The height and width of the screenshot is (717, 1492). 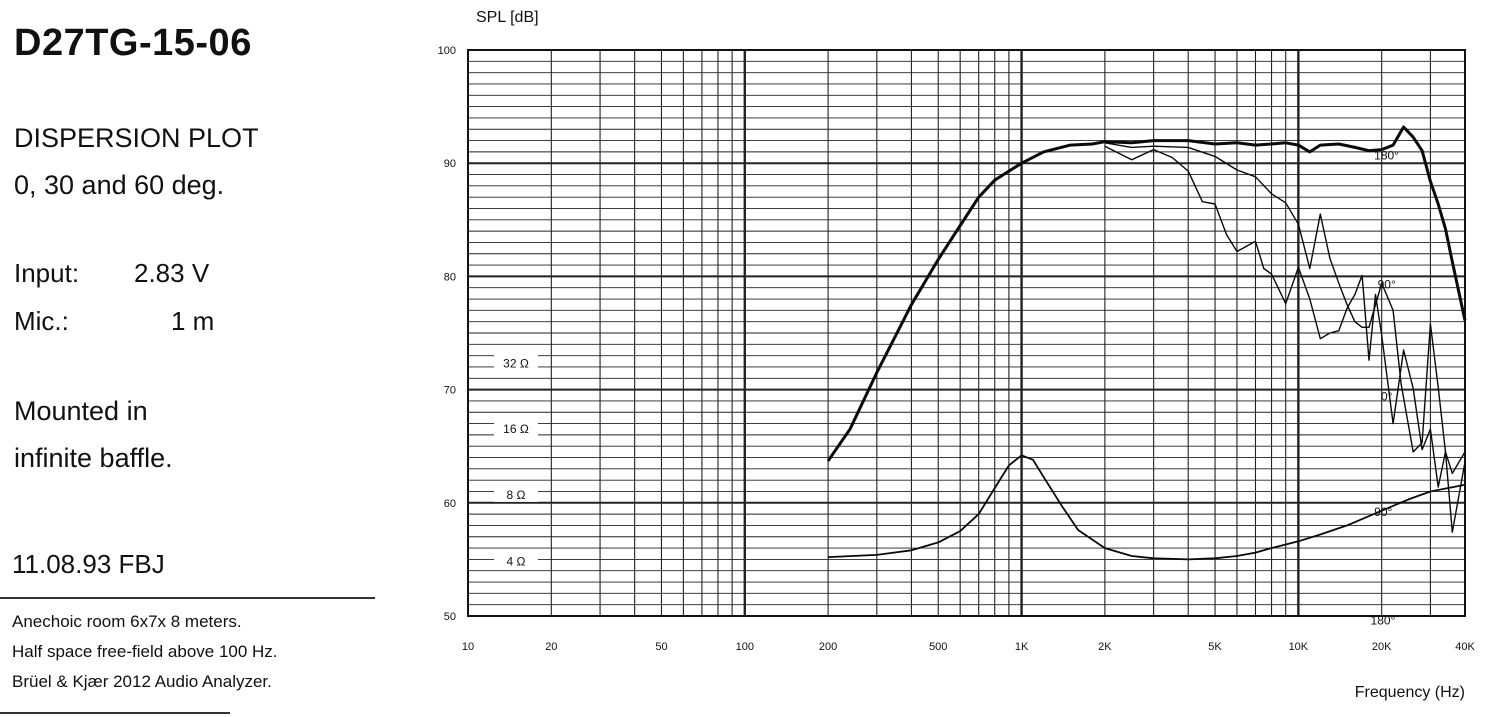 What do you see at coordinates (450, 391) in the screenshot?
I see `y-tick-label: 70` at bounding box center [450, 391].